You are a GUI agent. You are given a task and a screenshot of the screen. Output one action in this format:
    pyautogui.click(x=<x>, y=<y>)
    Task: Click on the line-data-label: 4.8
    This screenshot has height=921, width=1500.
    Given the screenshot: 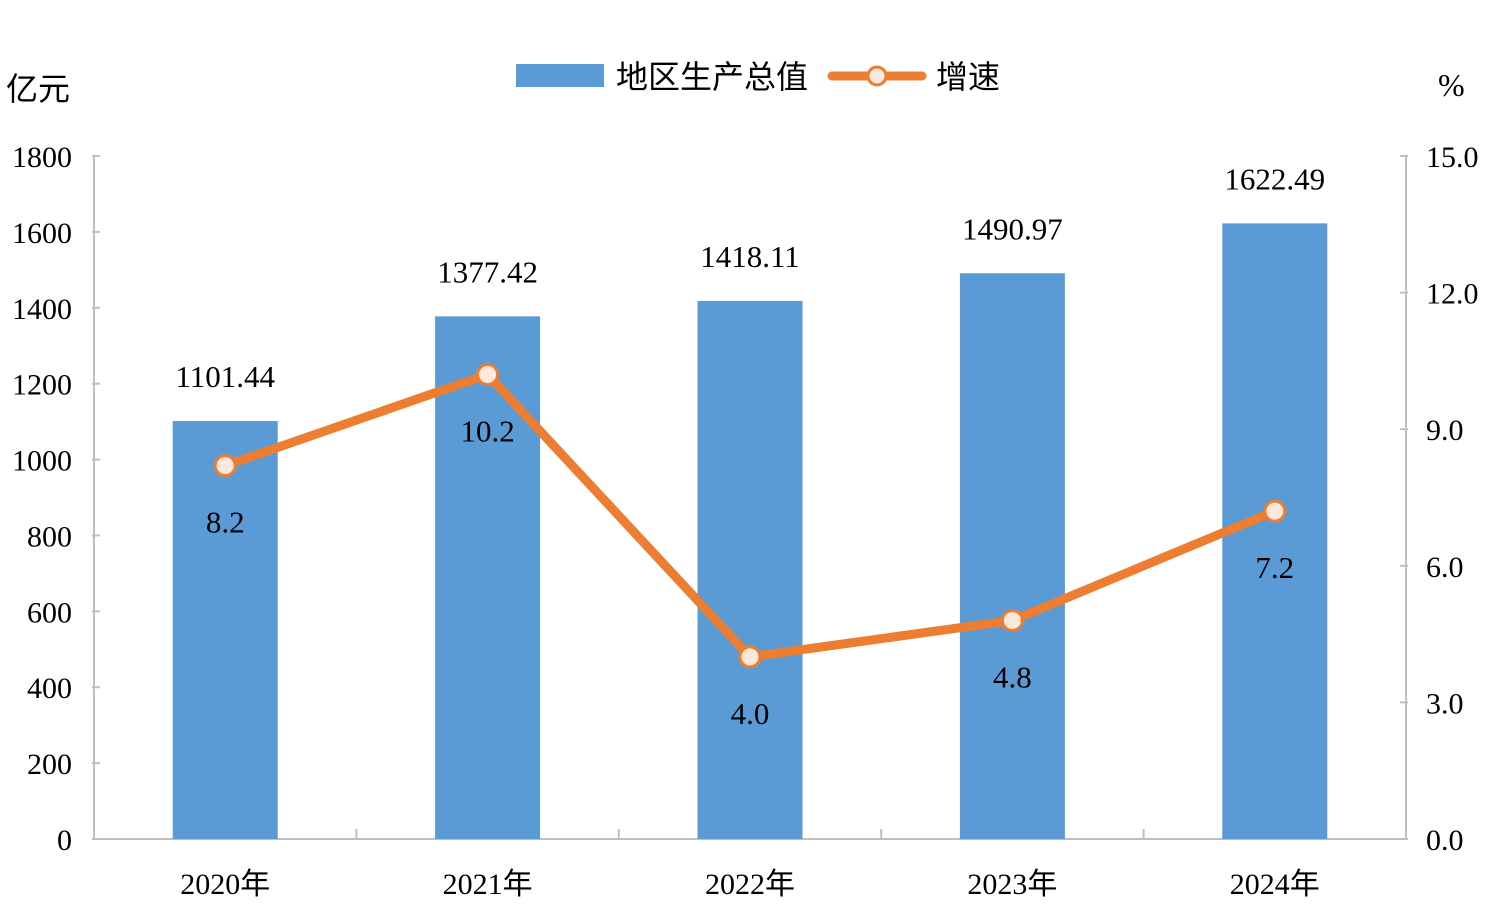 What is the action you would take?
    pyautogui.click(x=1012, y=676)
    